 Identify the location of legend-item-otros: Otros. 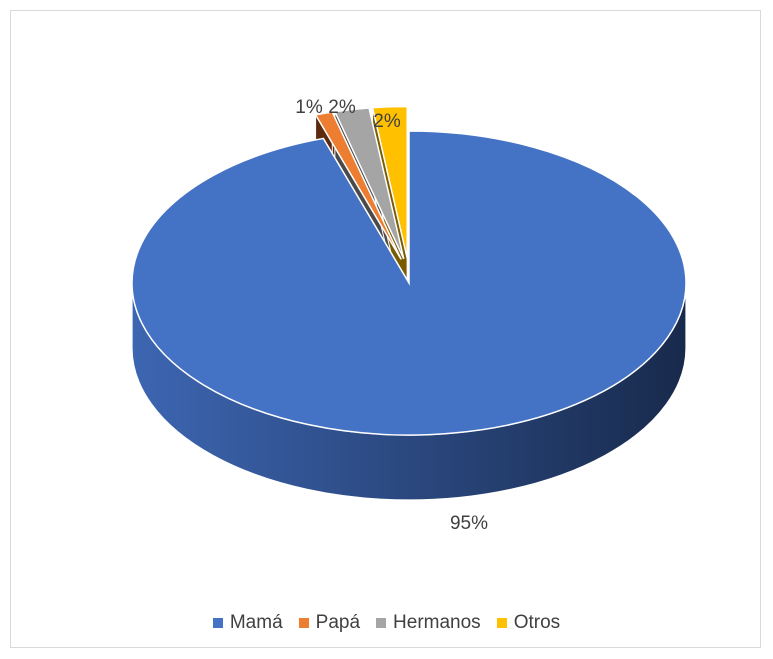
(528, 623).